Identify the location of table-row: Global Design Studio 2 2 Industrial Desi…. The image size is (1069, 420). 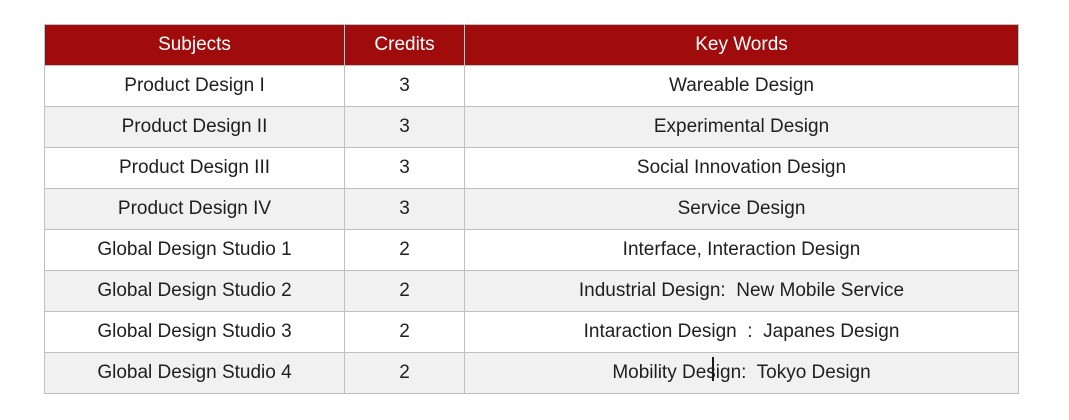
(531, 291).